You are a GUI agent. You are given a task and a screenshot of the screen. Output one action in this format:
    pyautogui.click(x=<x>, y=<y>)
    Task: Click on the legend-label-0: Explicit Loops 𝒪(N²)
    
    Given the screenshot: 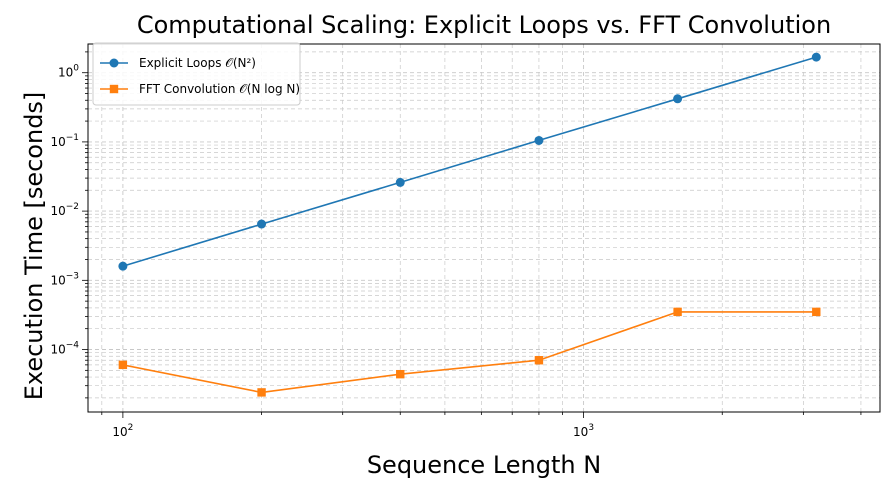 What is the action you would take?
    pyautogui.click(x=197, y=63)
    